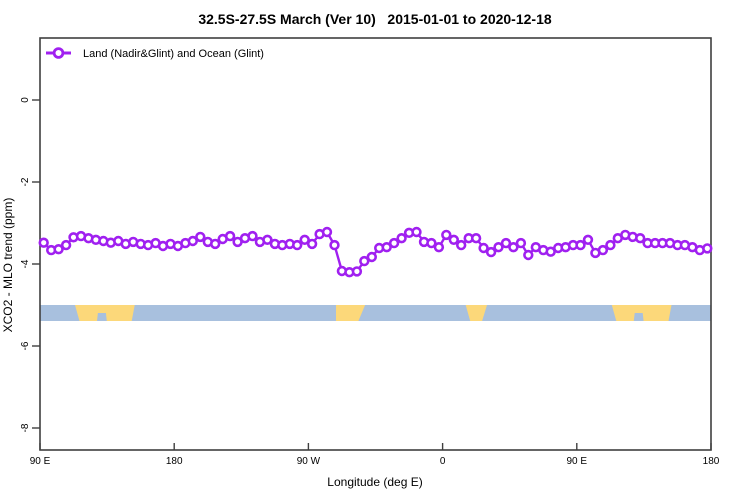 The image size is (750, 500). I want to click on land-patch-southern-africa, so click(476, 313).